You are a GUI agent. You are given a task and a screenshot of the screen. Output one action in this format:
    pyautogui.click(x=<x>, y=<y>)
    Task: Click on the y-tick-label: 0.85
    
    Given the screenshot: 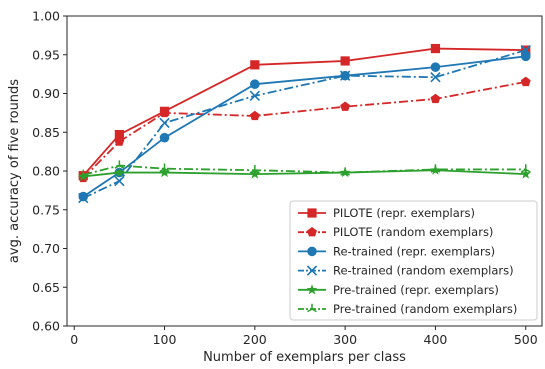 What is the action you would take?
    pyautogui.click(x=46, y=132)
    